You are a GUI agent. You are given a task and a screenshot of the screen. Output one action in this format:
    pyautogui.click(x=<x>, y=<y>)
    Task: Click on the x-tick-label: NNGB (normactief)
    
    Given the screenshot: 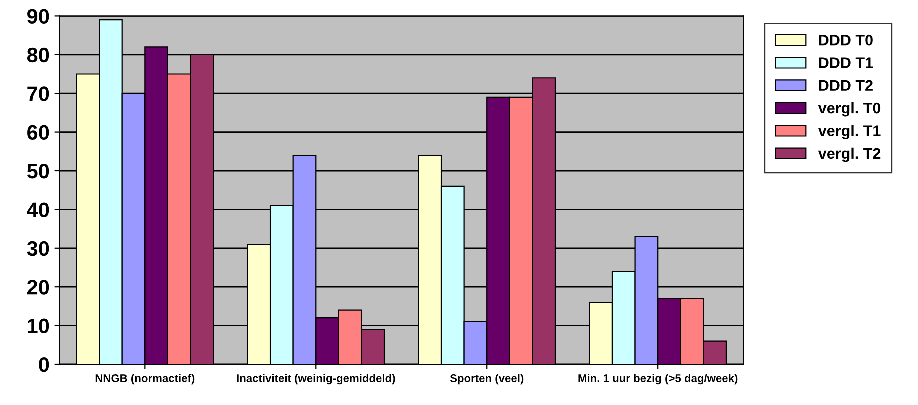 What is the action you would take?
    pyautogui.click(x=145, y=379)
    